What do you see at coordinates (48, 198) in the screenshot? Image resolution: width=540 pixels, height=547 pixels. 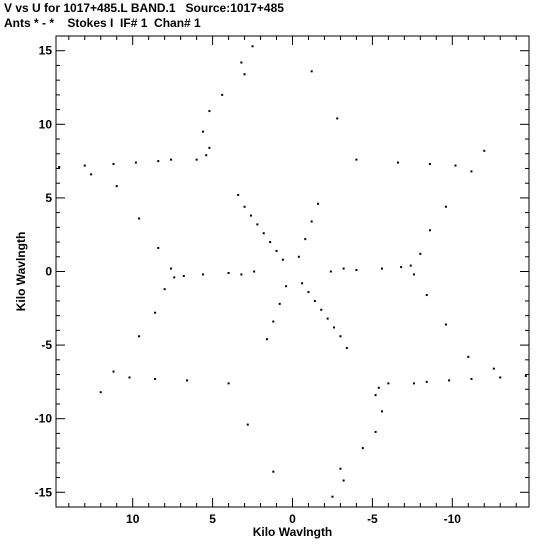 I see `y-tick-label: 5` at bounding box center [48, 198].